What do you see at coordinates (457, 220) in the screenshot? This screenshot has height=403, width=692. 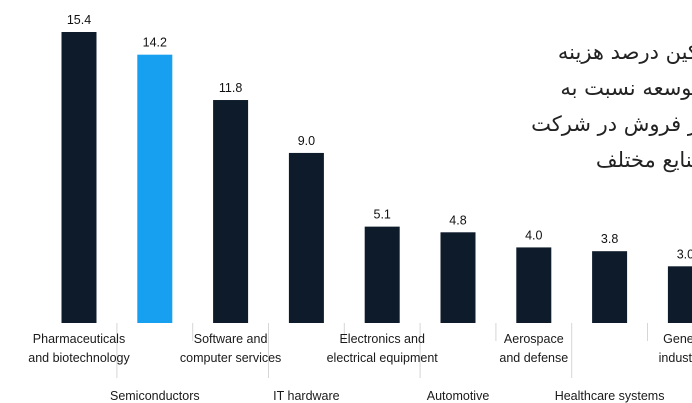 I see `value-label: 4.8` at bounding box center [457, 220].